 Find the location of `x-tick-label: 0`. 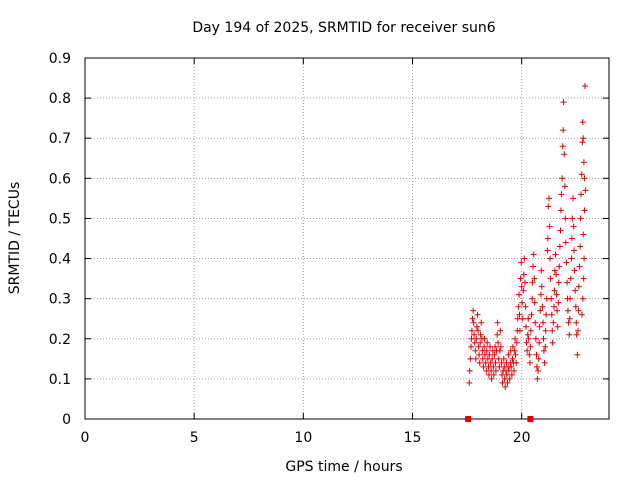

x-tick-label: 0 is located at coordinates (85, 438).